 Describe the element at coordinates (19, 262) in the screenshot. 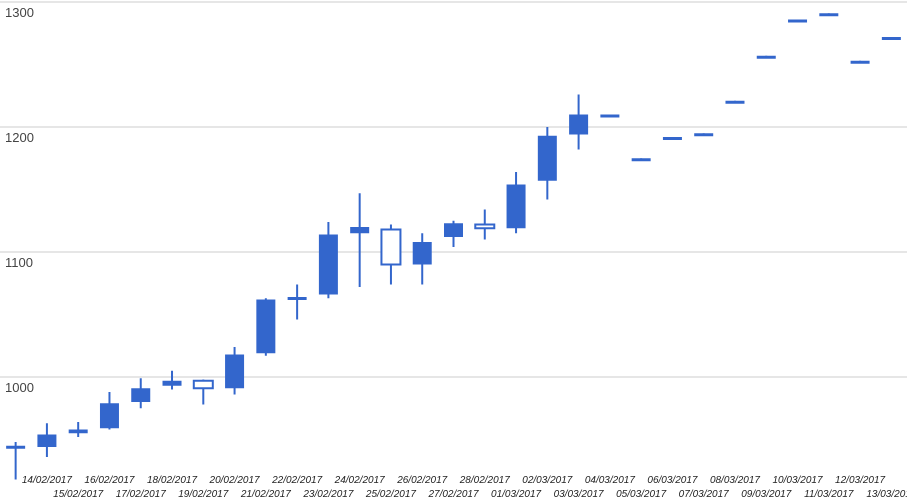

I see `y-tick-label: 1100` at that location.